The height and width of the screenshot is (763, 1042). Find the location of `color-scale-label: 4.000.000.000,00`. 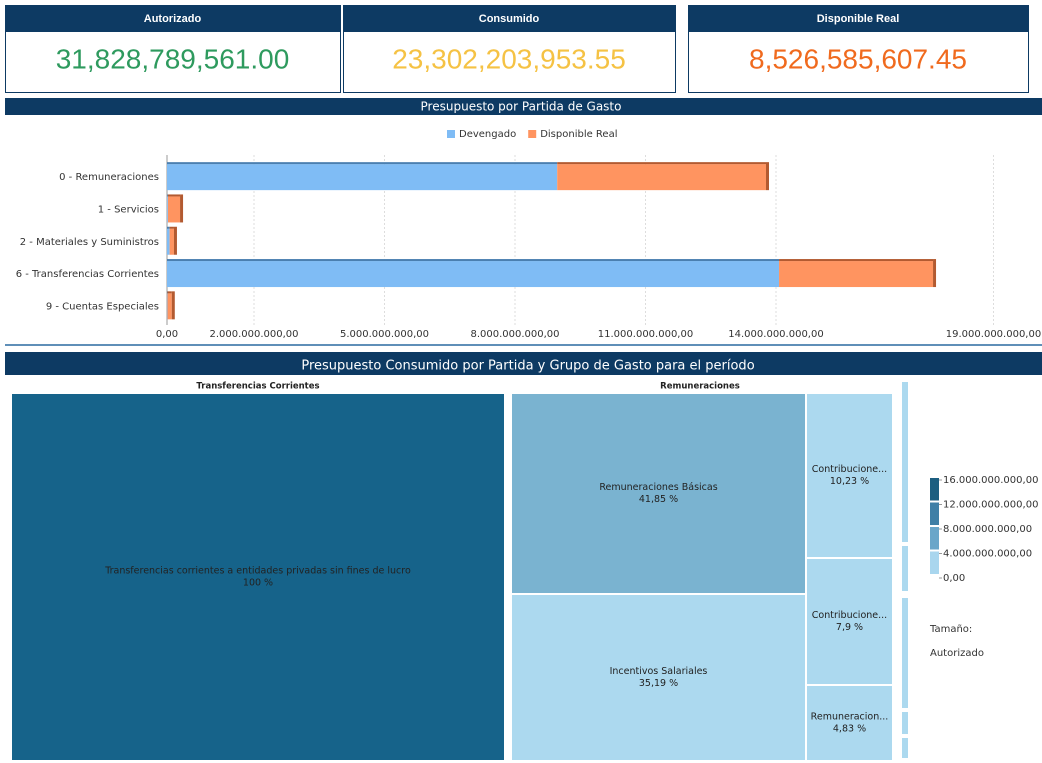

color-scale-label: 4.000.000.000,00 is located at coordinates (987, 554).